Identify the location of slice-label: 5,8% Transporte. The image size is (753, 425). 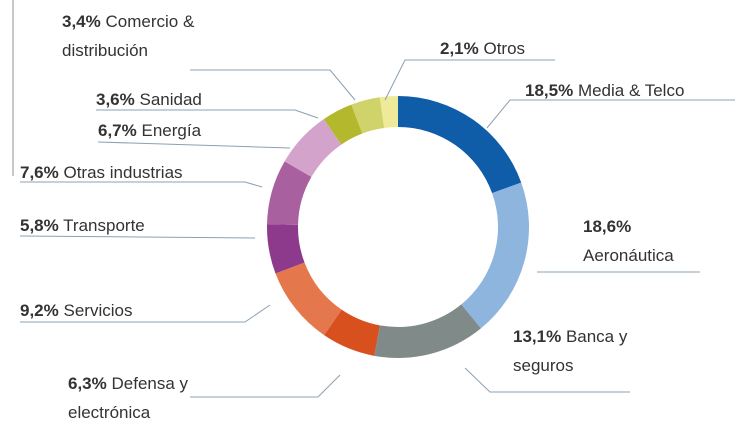
(120, 225).